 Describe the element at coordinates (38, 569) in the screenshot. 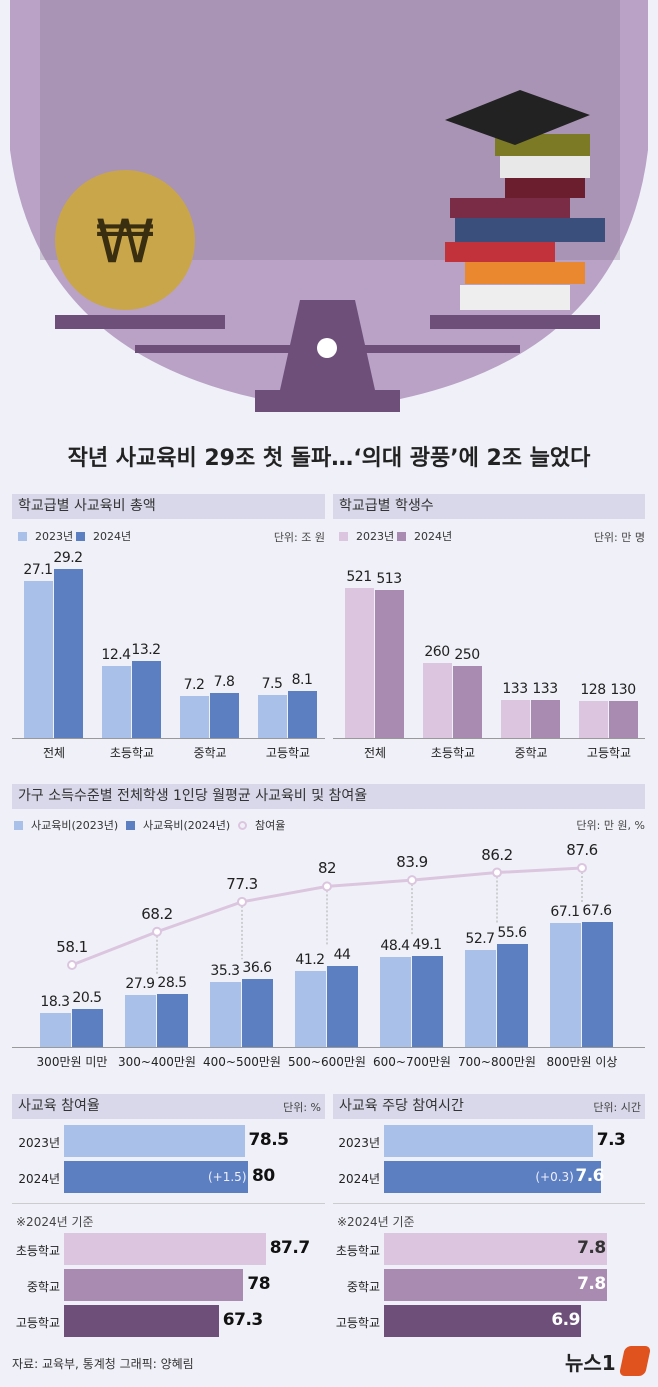

I see `data-label: 27.1` at that location.